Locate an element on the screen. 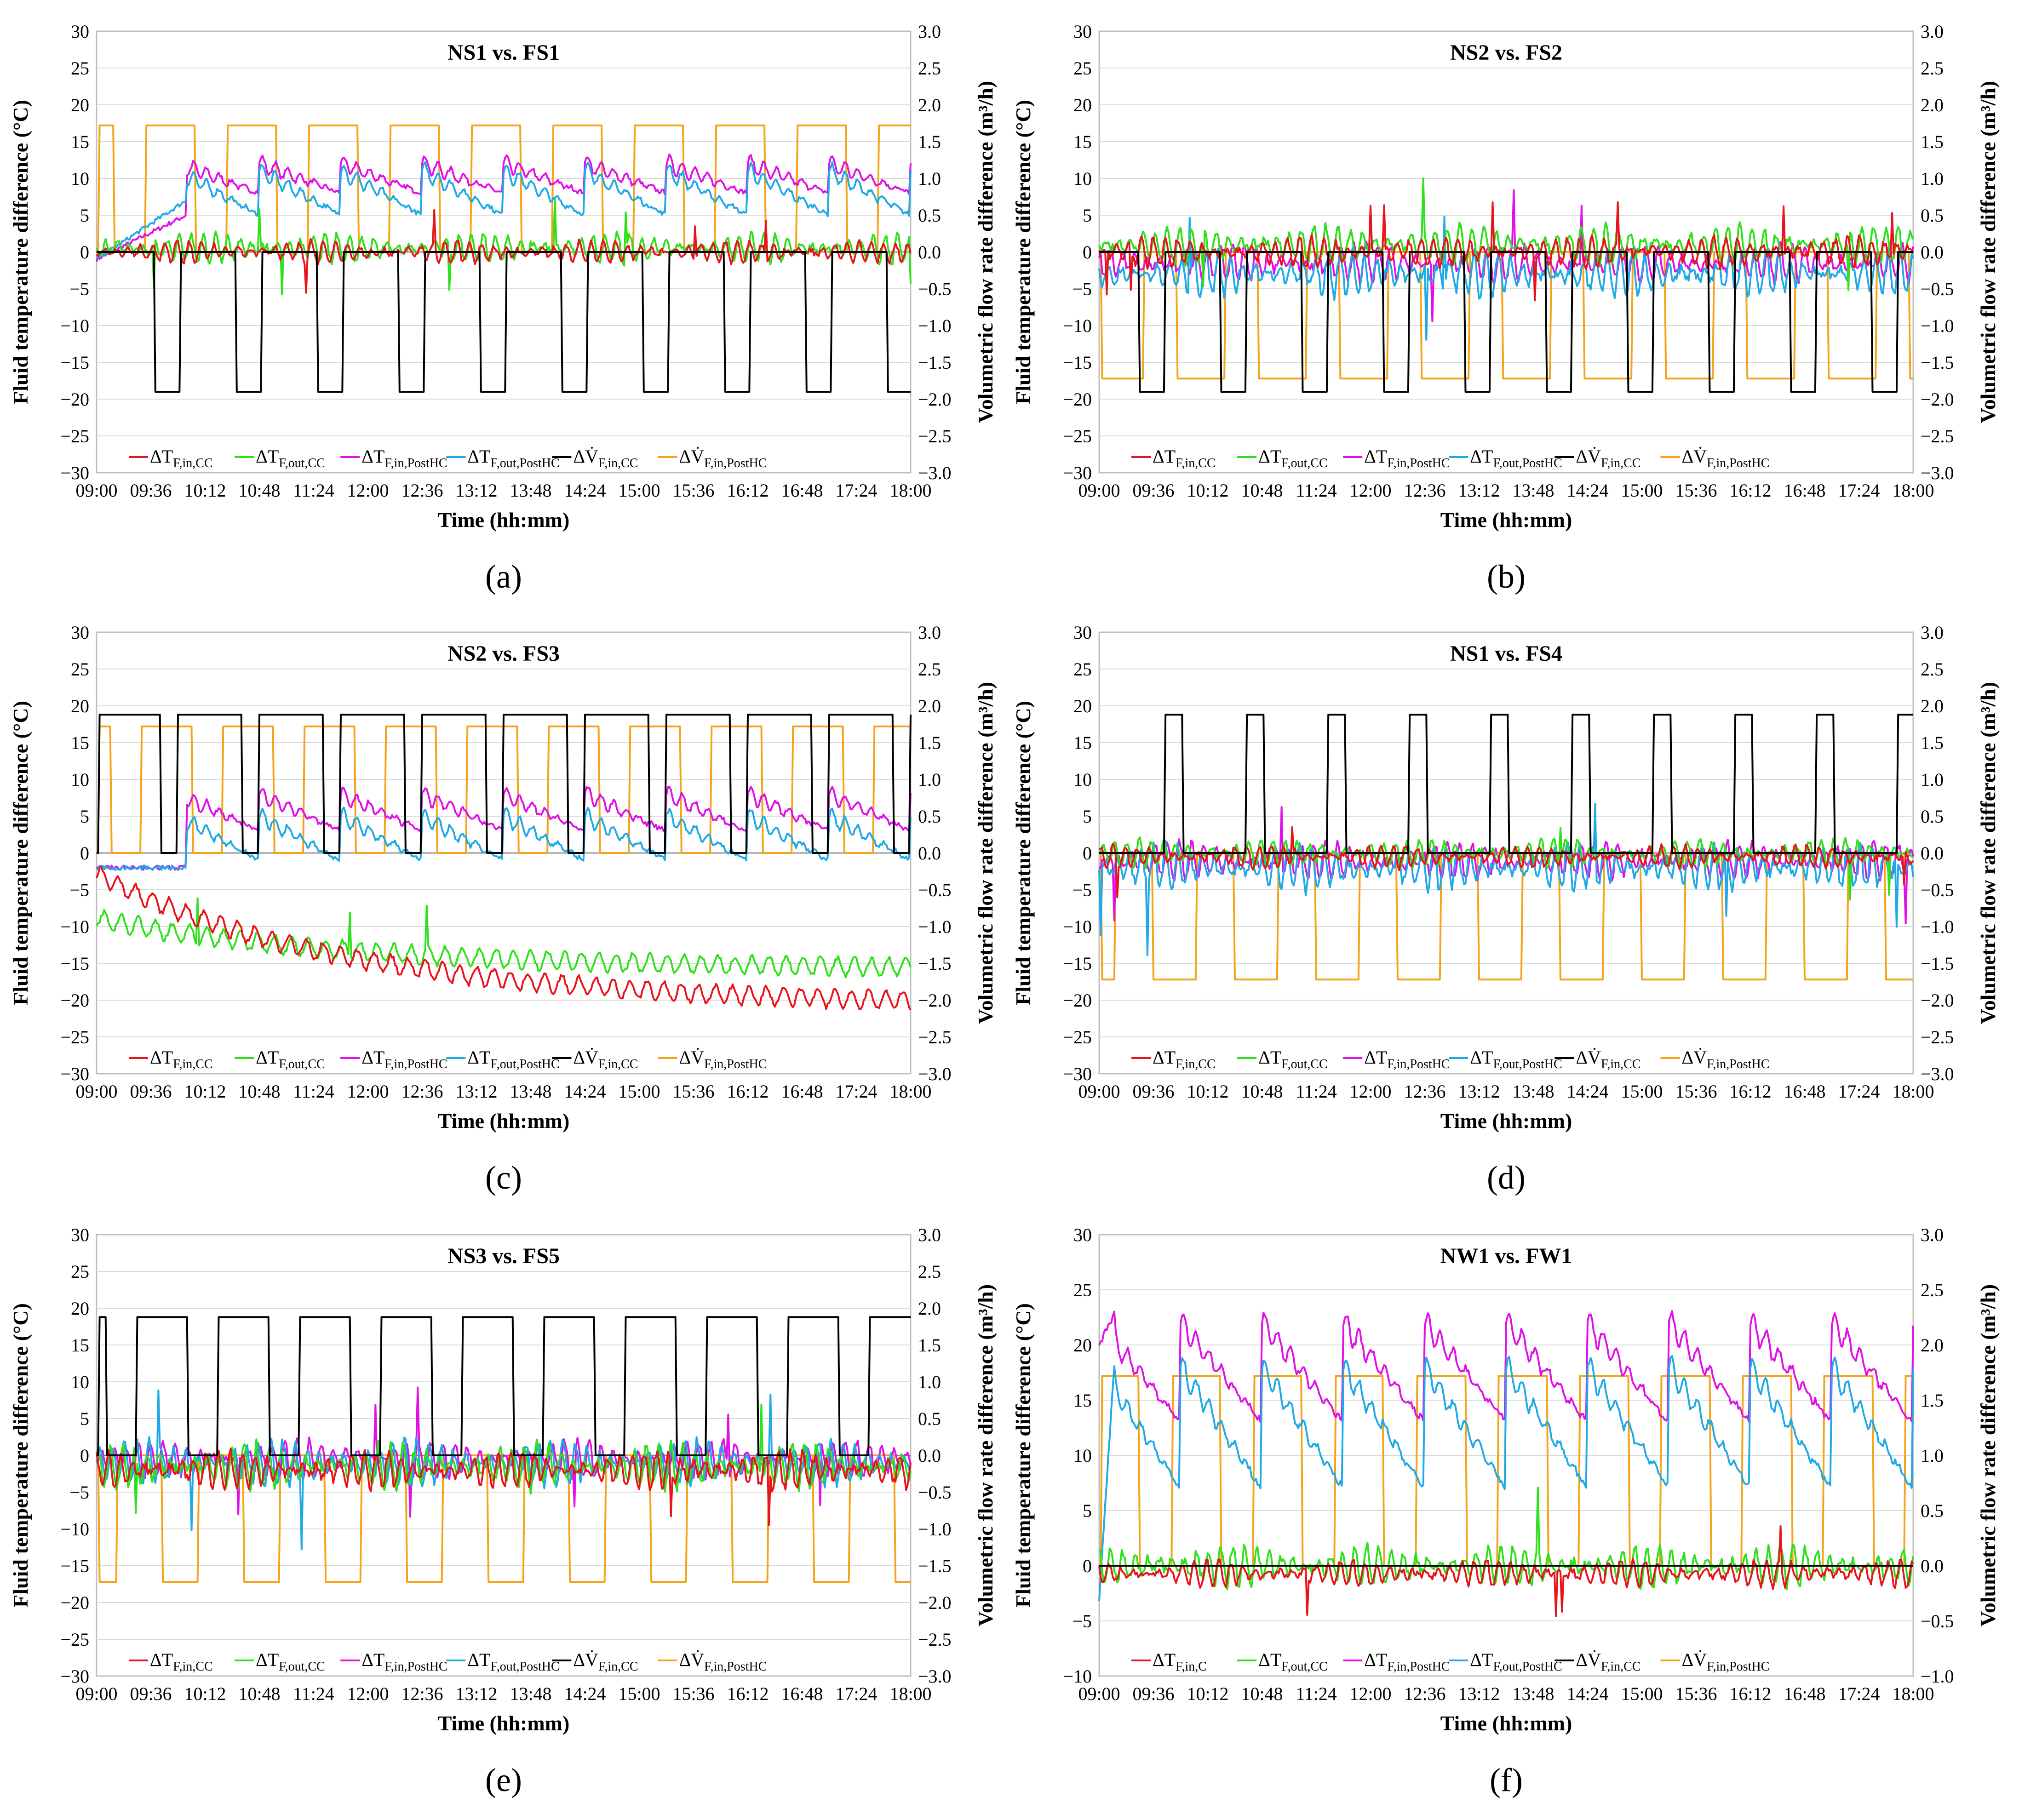 The height and width of the screenshot is (1820, 2019). legend-entry: ΔTF,out,PostHC is located at coordinates (513, 1059).